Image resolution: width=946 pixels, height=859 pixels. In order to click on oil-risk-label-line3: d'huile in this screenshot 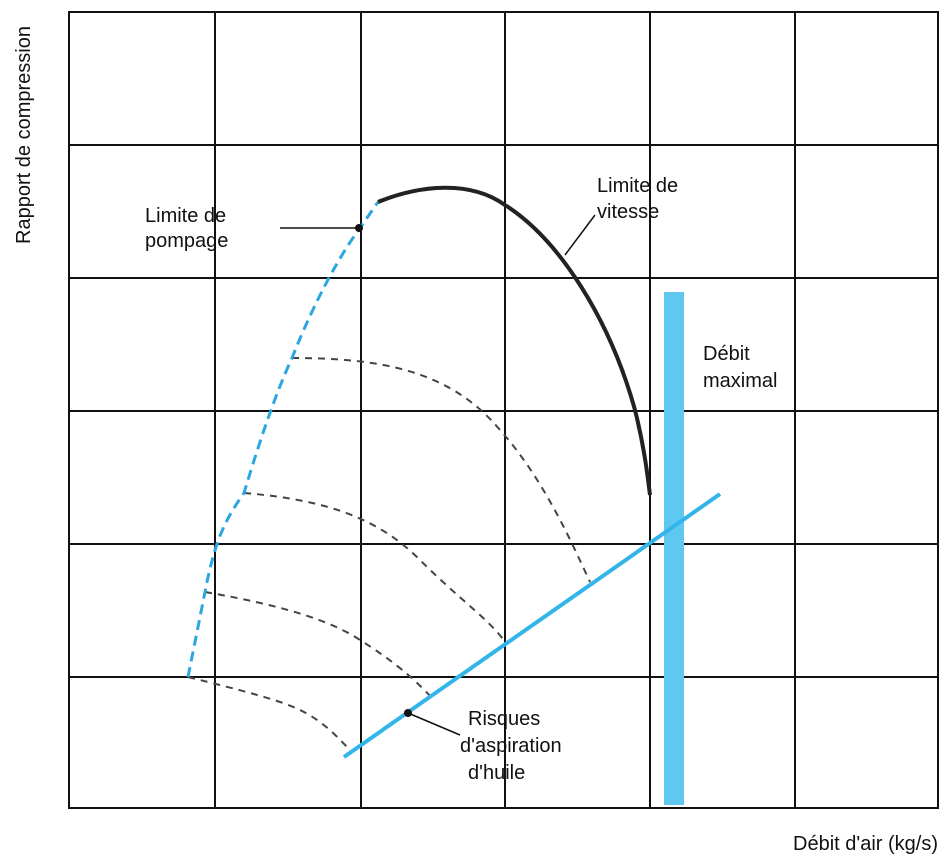, I will do `click(496, 773)`.